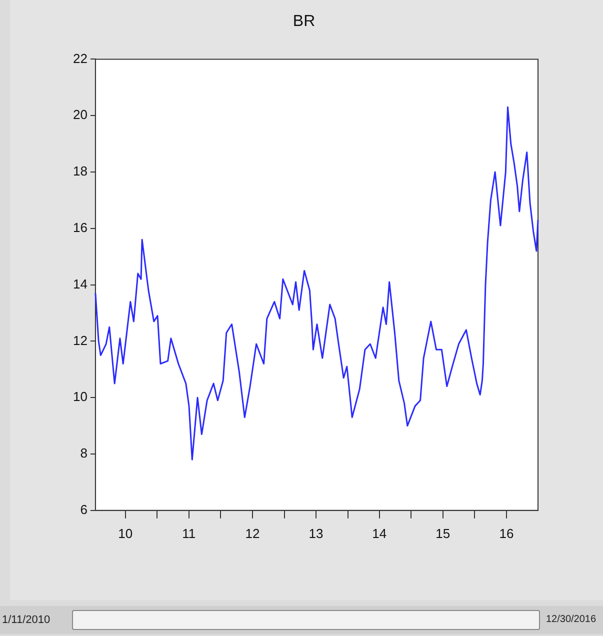 This screenshot has height=636, width=603. Describe the element at coordinates (80, 284) in the screenshot. I see `y-tick-label: 14` at that location.